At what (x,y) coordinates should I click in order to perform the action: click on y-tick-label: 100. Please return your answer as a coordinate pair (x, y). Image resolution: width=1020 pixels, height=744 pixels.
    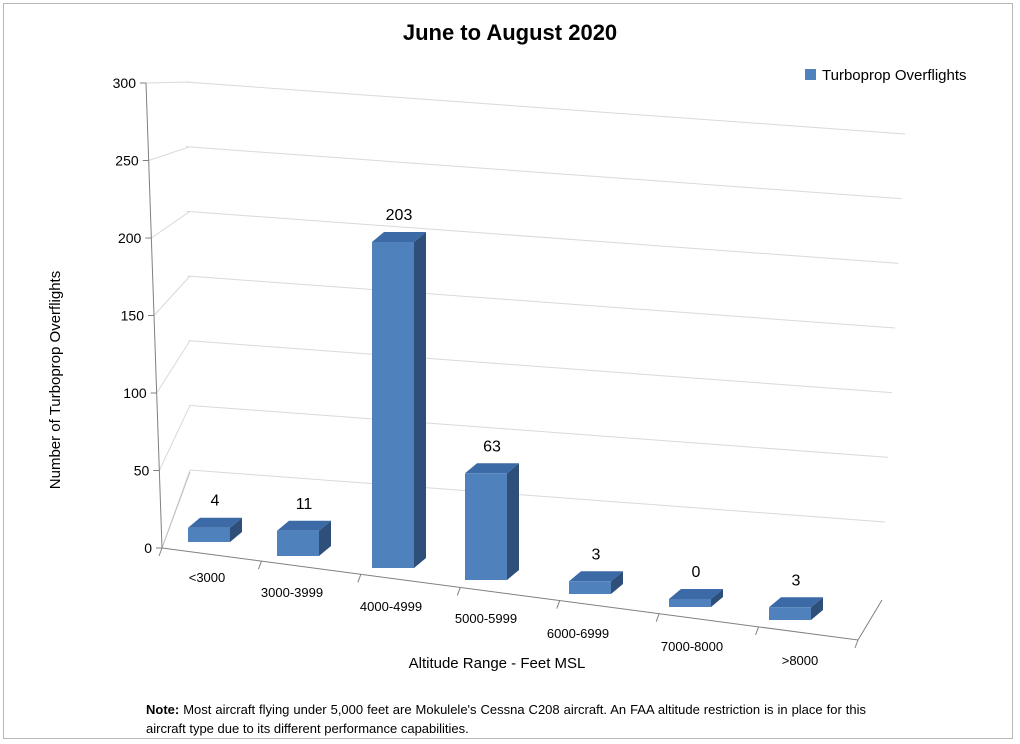
    Looking at the image, I should click on (135, 393).